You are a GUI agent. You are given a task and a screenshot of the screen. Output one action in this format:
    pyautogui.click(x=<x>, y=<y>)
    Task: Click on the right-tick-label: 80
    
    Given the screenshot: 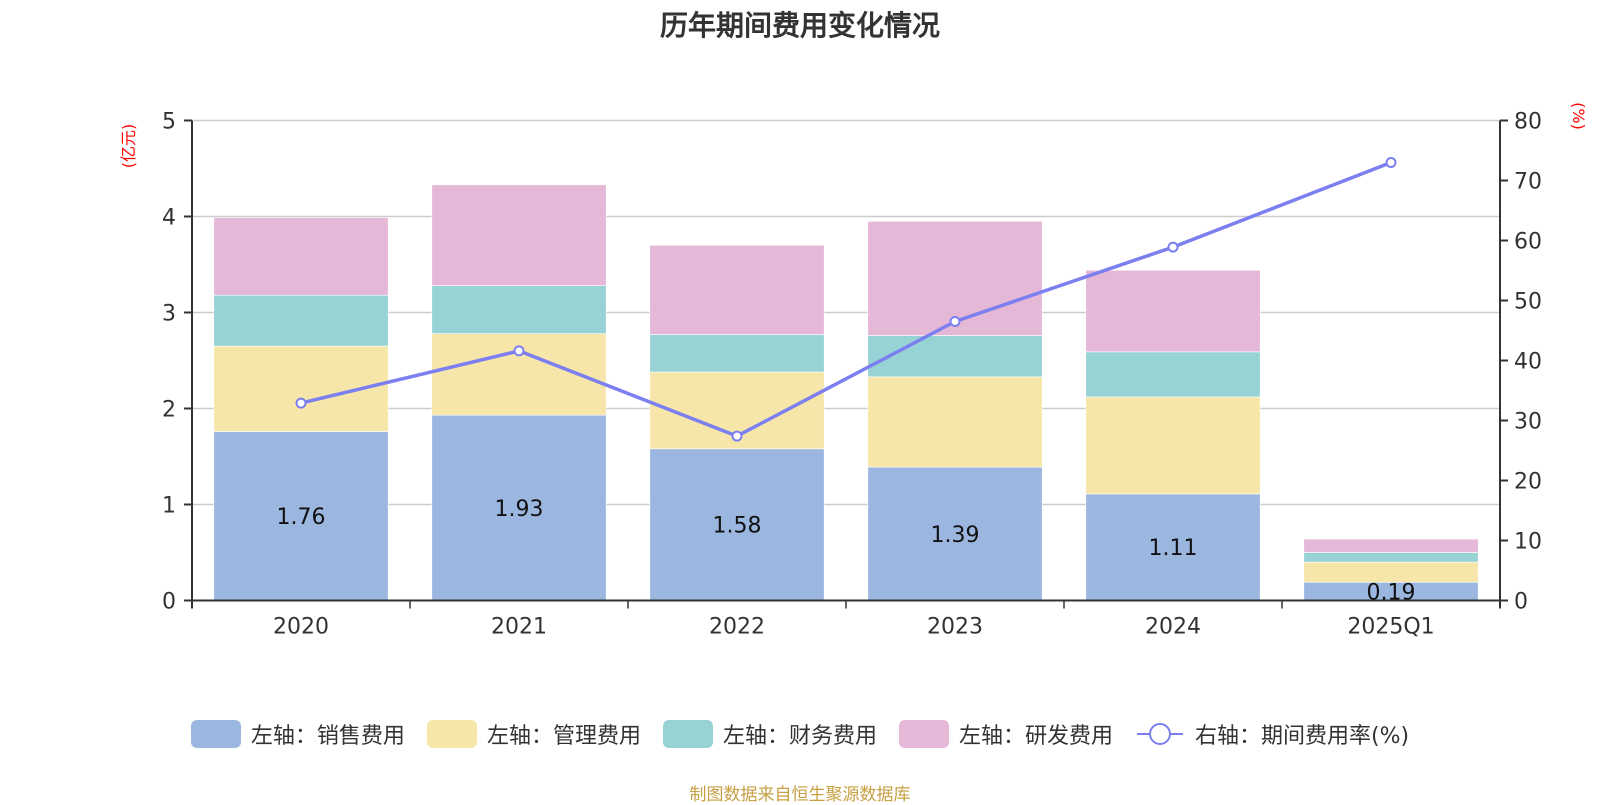 What is the action you would take?
    pyautogui.click(x=1528, y=122)
    